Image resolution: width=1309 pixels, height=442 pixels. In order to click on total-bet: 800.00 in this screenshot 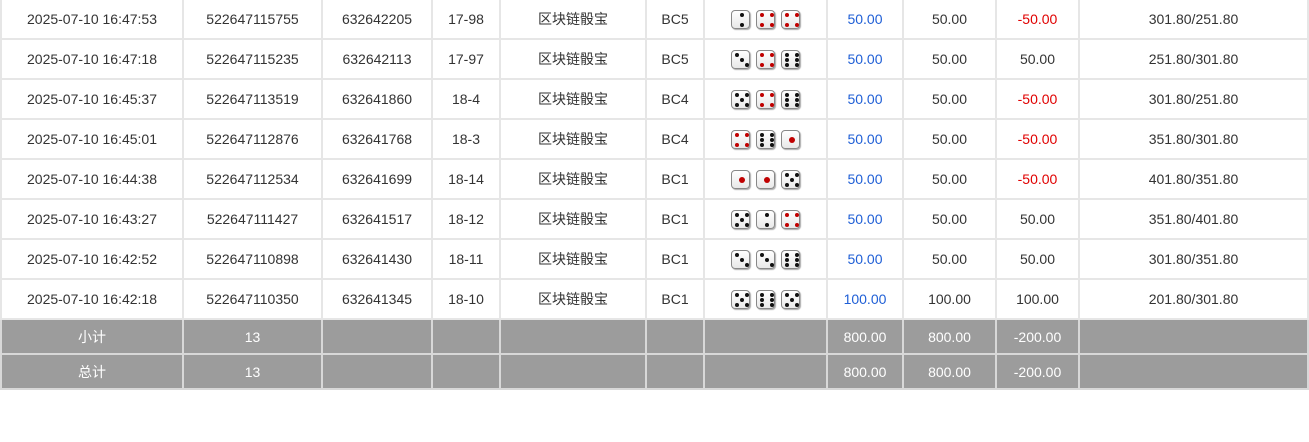, I will do `click(865, 371)`.